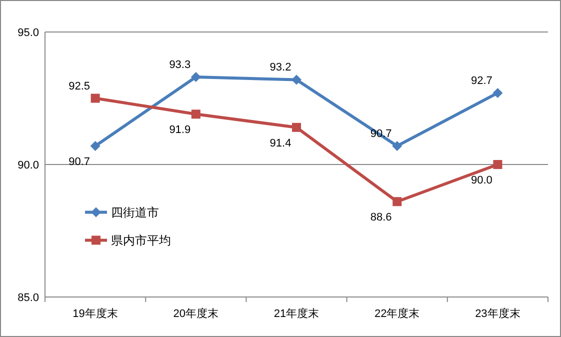  I want to click on x-tick-label: 21年度末, so click(297, 313).